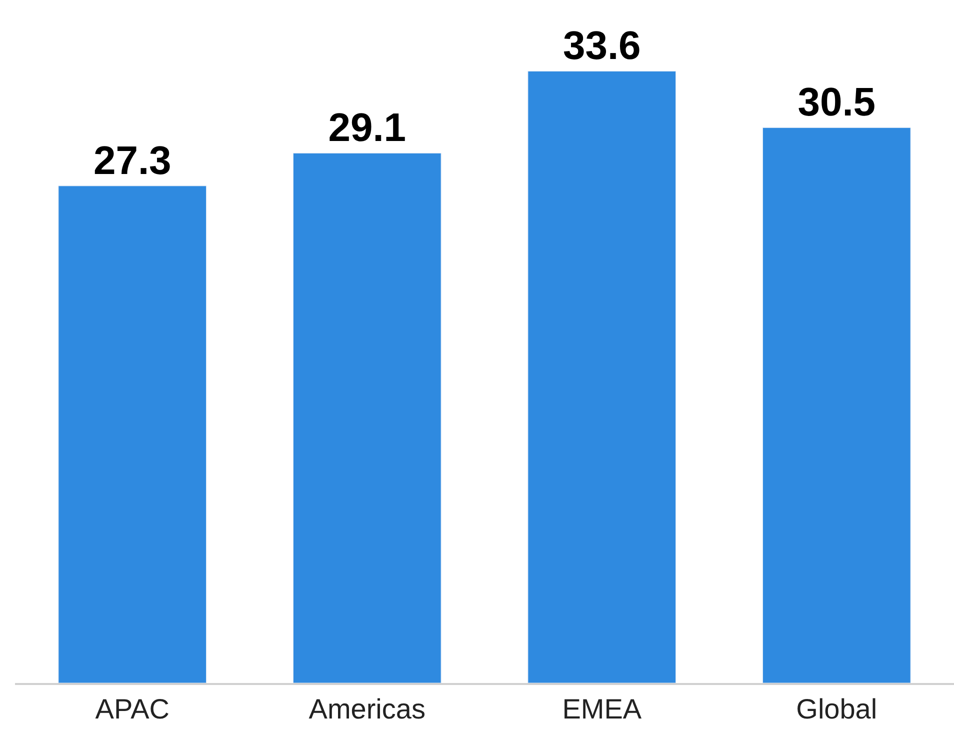 Image resolution: width=954 pixels, height=738 pixels. What do you see at coordinates (367, 128) in the screenshot?
I see `data-label: 29.1` at bounding box center [367, 128].